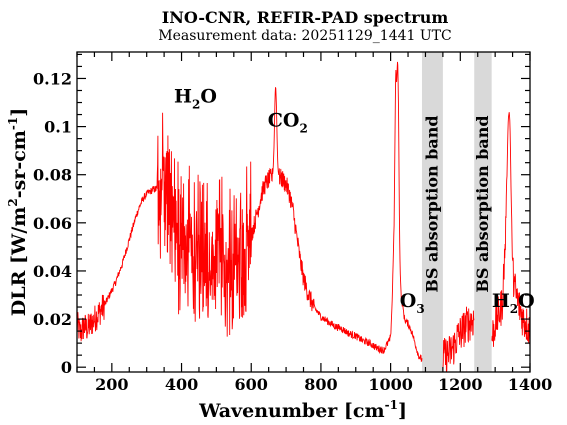 This screenshot has width=567, height=425. Describe the element at coordinates (530, 384) in the screenshot. I see `x-tick-label: 1400` at that location.